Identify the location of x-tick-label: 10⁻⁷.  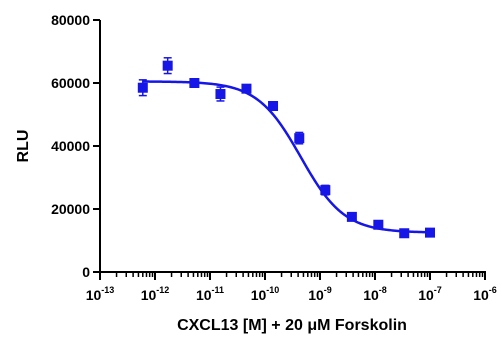
(430, 294).